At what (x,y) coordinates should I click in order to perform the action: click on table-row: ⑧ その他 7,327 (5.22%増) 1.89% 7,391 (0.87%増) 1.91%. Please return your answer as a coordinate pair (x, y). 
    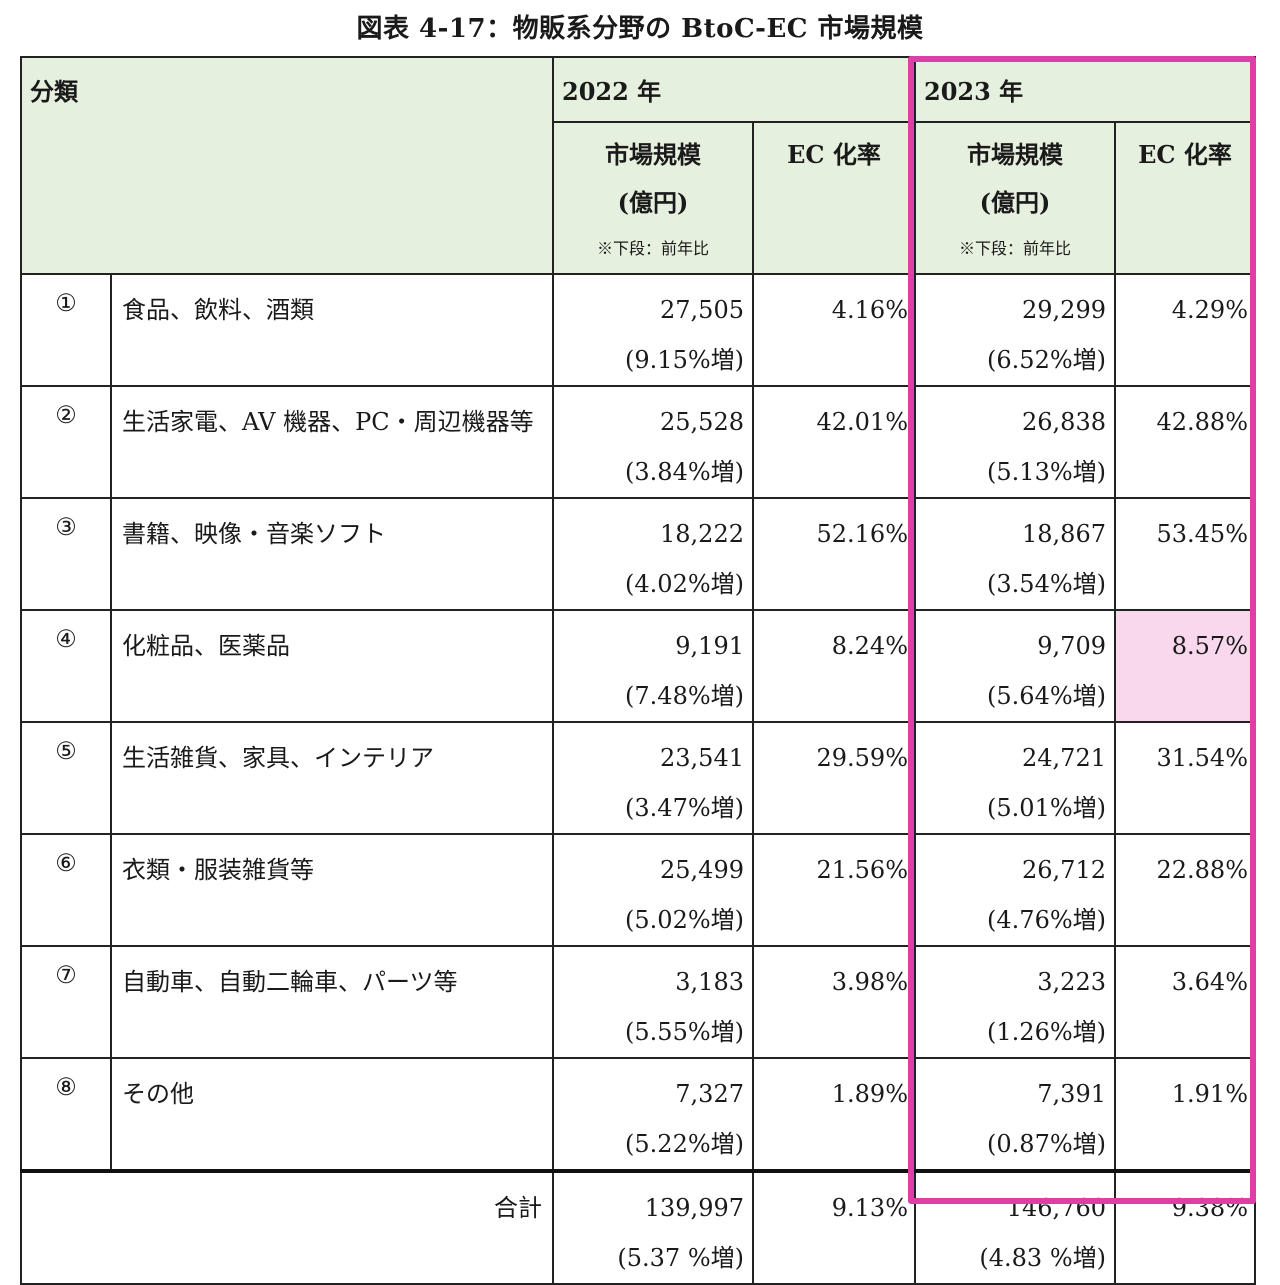
    Looking at the image, I should click on (638, 1114).